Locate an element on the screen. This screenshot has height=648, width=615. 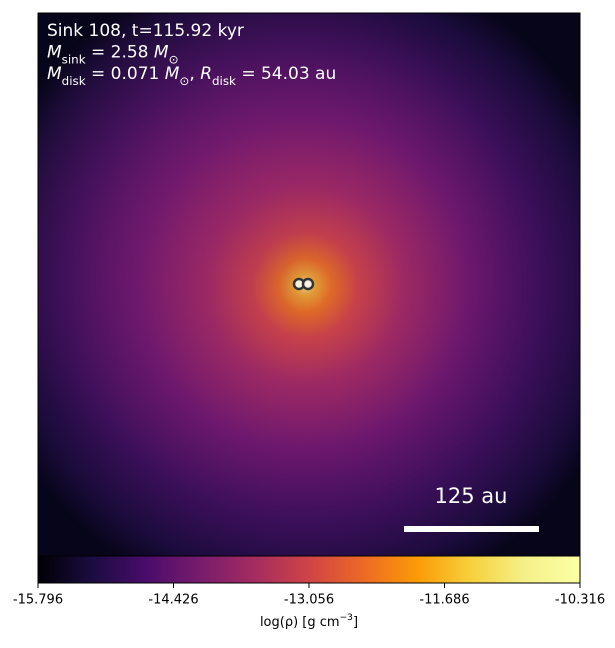
scale-bar-label: 125 au is located at coordinates (471, 496).